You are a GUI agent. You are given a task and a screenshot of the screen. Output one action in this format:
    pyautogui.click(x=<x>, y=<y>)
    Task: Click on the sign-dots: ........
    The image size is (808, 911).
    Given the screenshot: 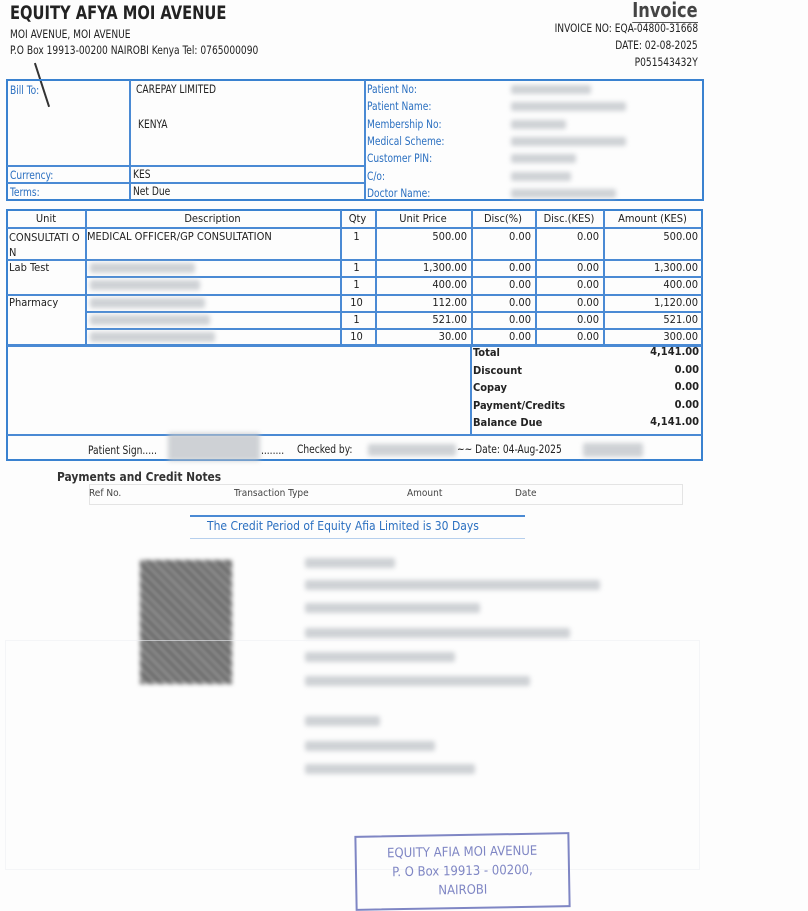 What is the action you would take?
    pyautogui.click(x=273, y=450)
    